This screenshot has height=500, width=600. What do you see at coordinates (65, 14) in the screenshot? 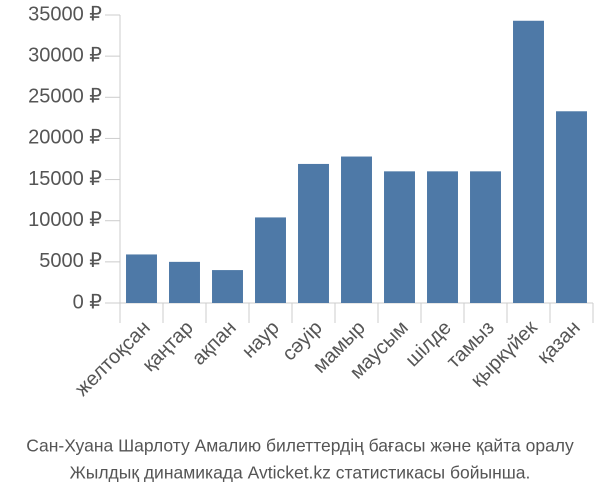
I see `y-tick-label: 35000 ₽` at bounding box center [65, 14].